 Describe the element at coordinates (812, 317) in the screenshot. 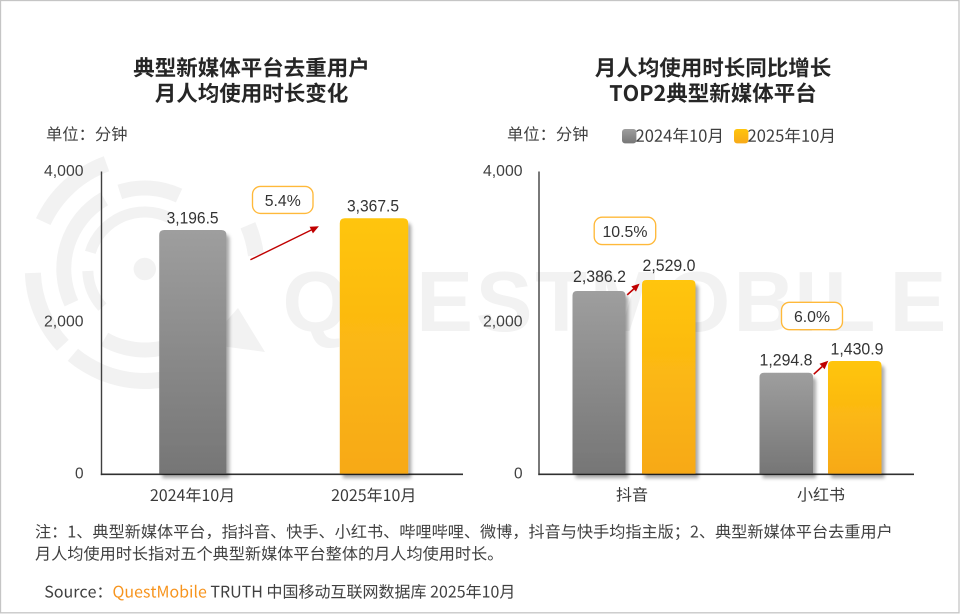

I see `svg-text: 6.0%` at that location.